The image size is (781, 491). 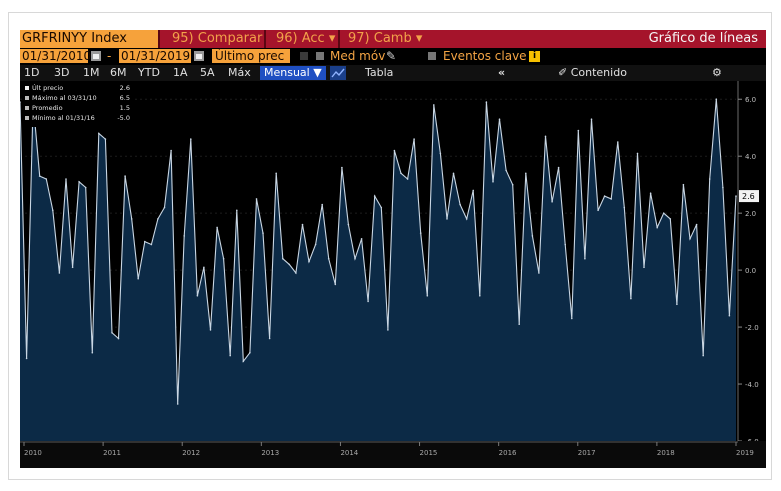 I want to click on key-events-label: Eventos clave, so click(x=485, y=56).